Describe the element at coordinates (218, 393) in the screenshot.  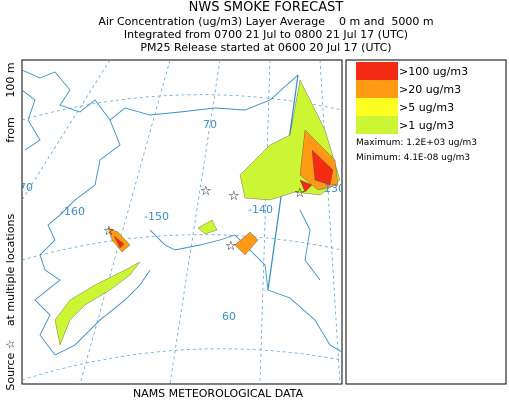
I see `footer: NAMS METEOROLOGICAL DATA` at that location.